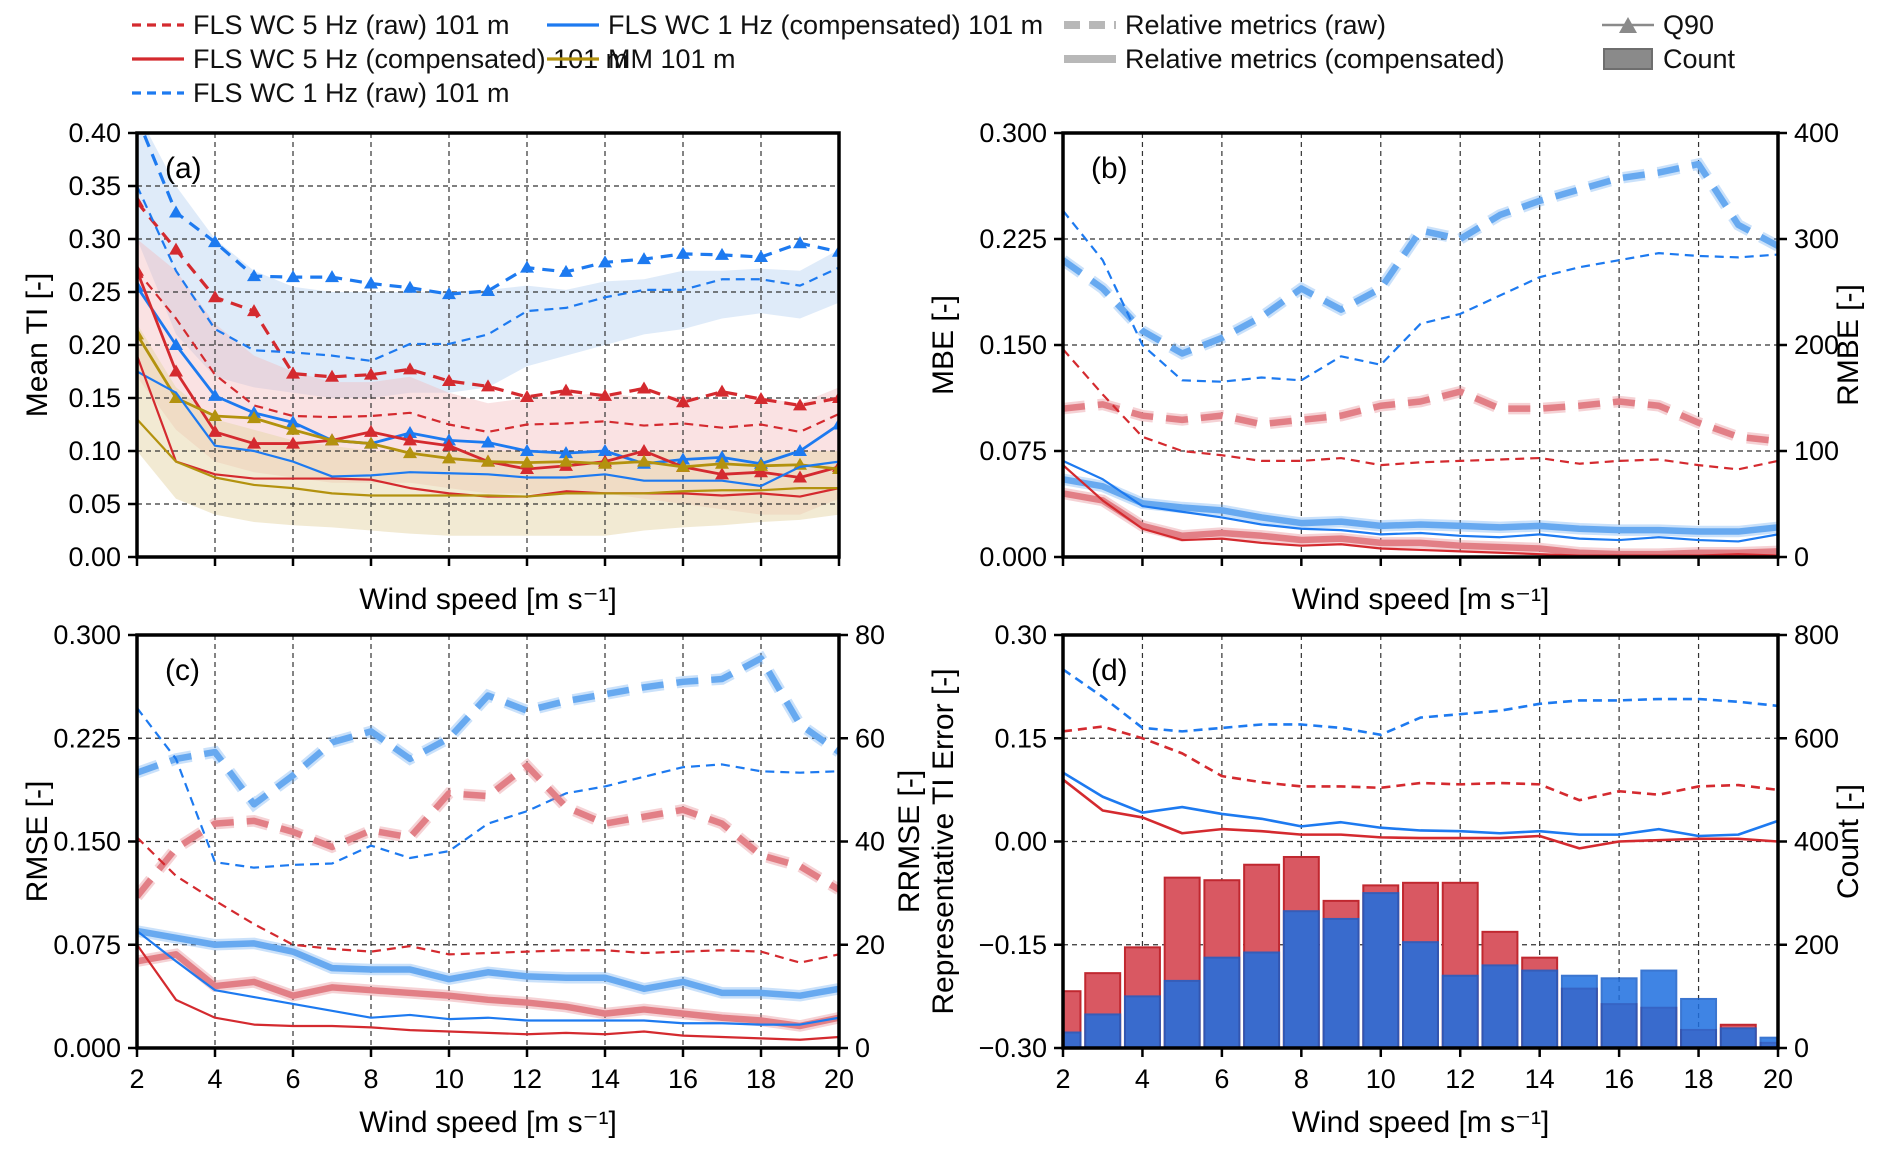 Image resolution: width=1892 pixels, height=1153 pixels. What do you see at coordinates (1816, 133) in the screenshot?
I see `y2-tick-label: 400` at bounding box center [1816, 133].